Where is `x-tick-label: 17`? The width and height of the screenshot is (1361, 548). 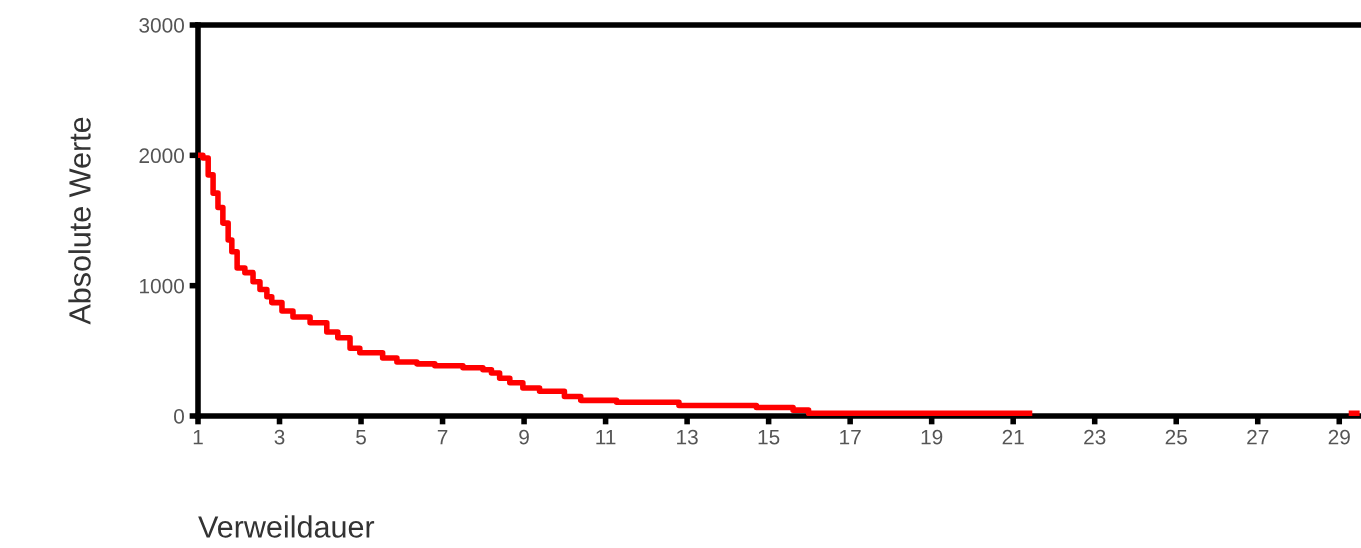 x-tick-label: 17 is located at coordinates (850, 437).